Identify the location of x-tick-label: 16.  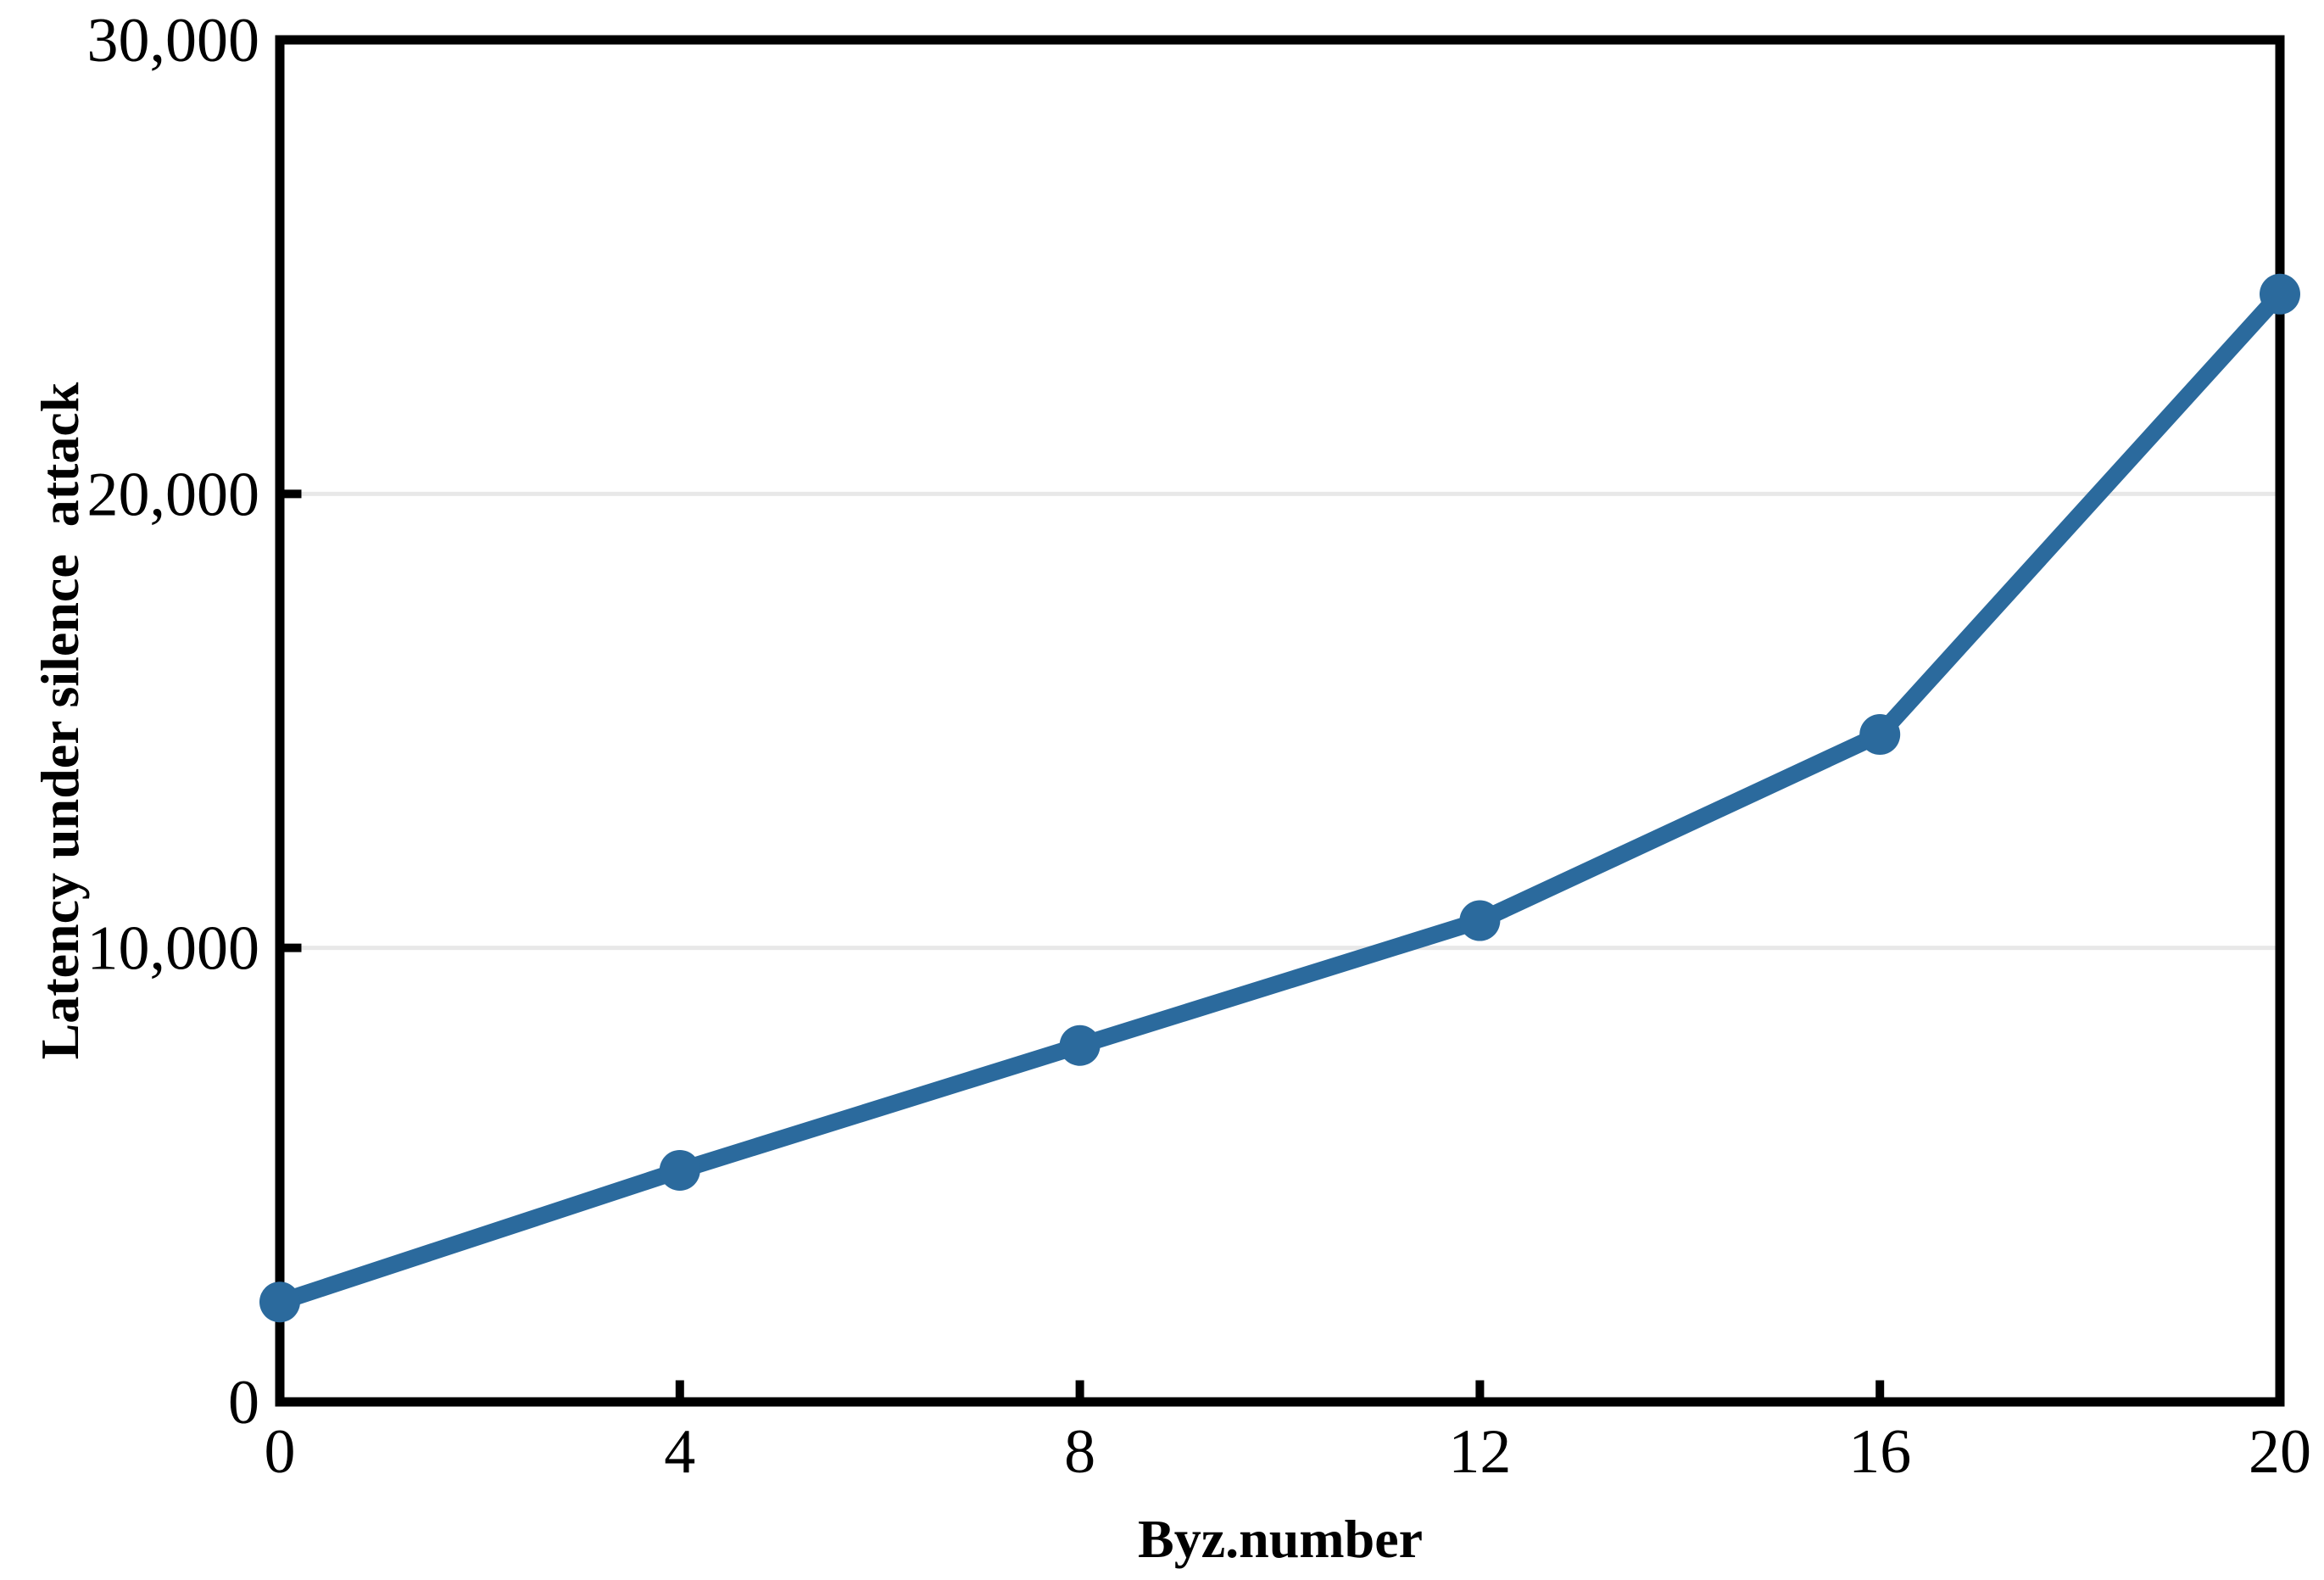
(1879, 1452).